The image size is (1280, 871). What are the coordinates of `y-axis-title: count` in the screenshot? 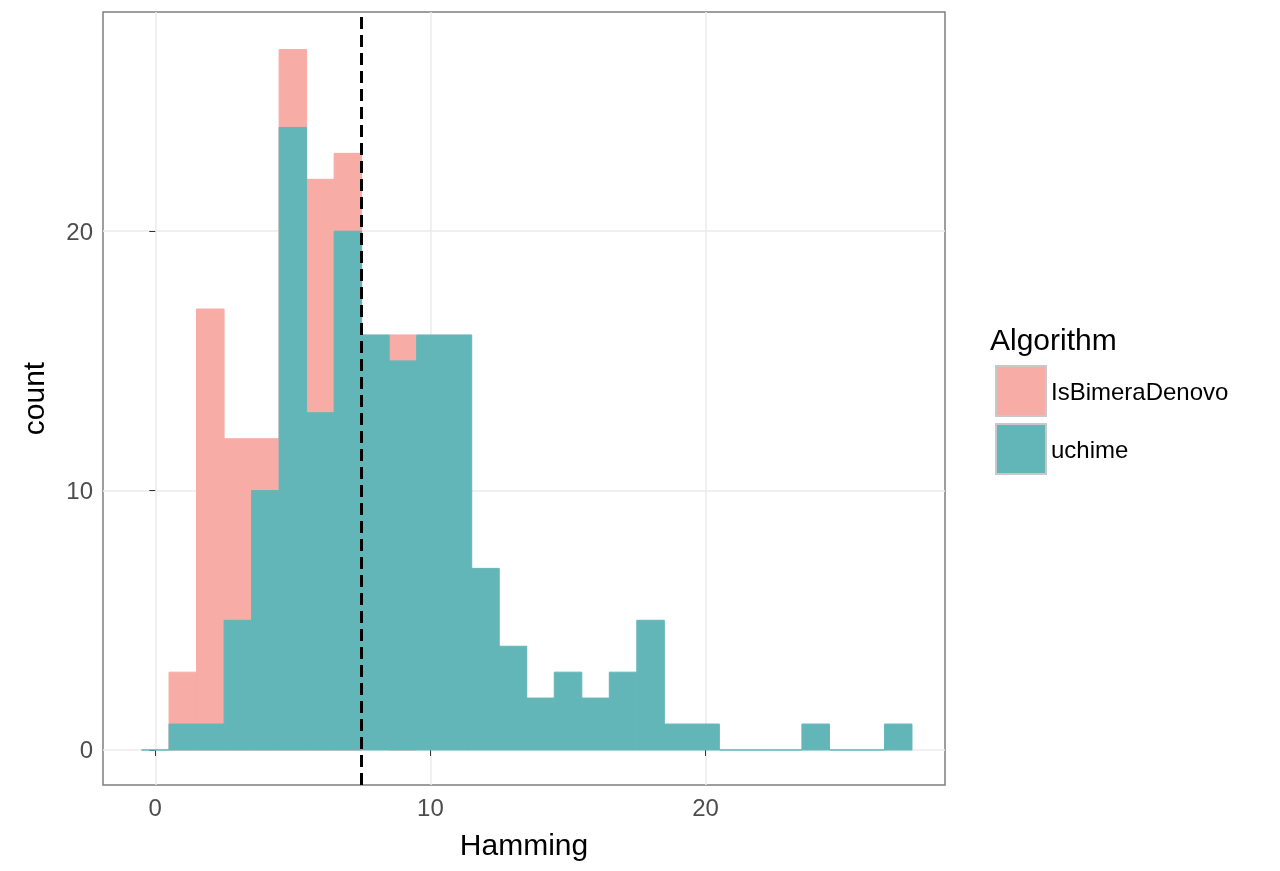 It's located at (33, 398).